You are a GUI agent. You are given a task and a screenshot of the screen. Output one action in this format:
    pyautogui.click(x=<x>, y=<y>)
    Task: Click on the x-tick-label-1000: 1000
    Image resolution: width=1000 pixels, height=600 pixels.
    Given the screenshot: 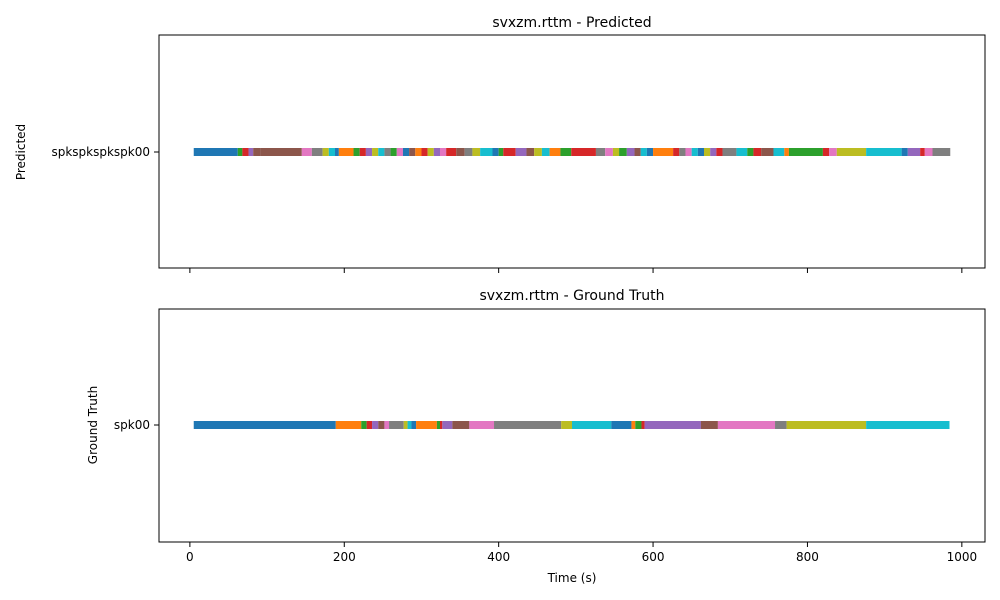 What is the action you would take?
    pyautogui.click(x=962, y=557)
    